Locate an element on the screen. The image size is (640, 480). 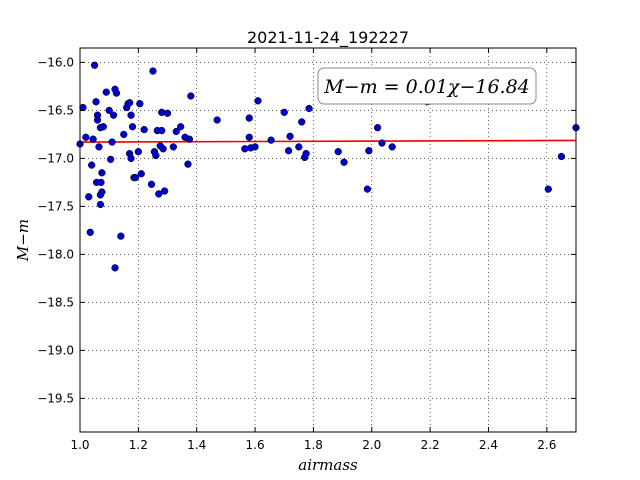
x-axis-label: airmass is located at coordinates (328, 465).